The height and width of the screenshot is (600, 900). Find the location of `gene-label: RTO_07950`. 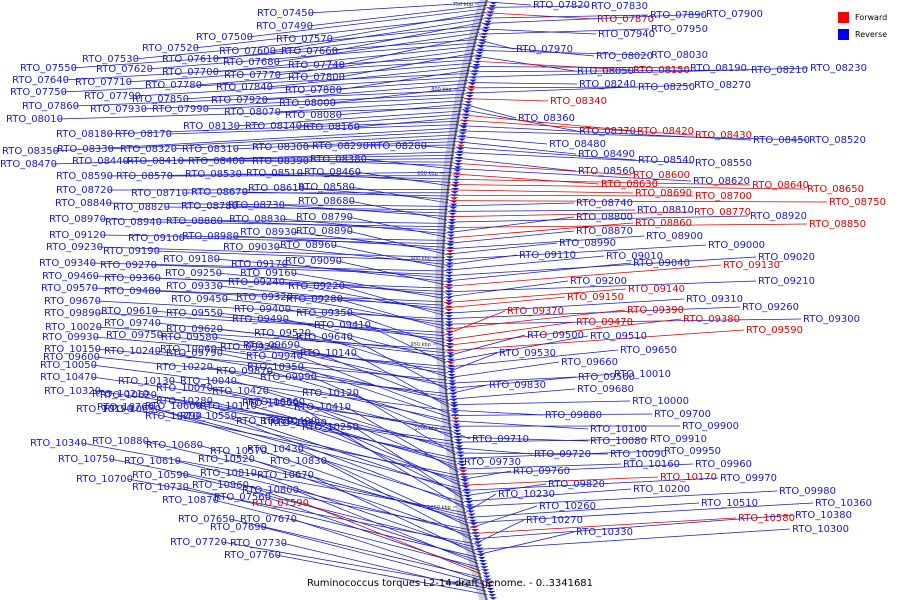

gene-label: RTO_07950 is located at coordinates (679, 29).